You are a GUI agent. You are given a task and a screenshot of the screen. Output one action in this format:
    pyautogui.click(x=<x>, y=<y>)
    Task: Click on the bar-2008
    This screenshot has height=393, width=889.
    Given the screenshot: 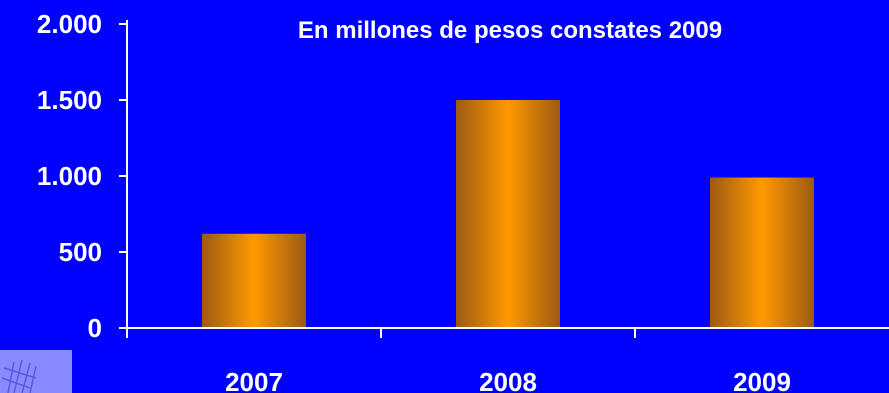 What is the action you would take?
    pyautogui.click(x=508, y=214)
    